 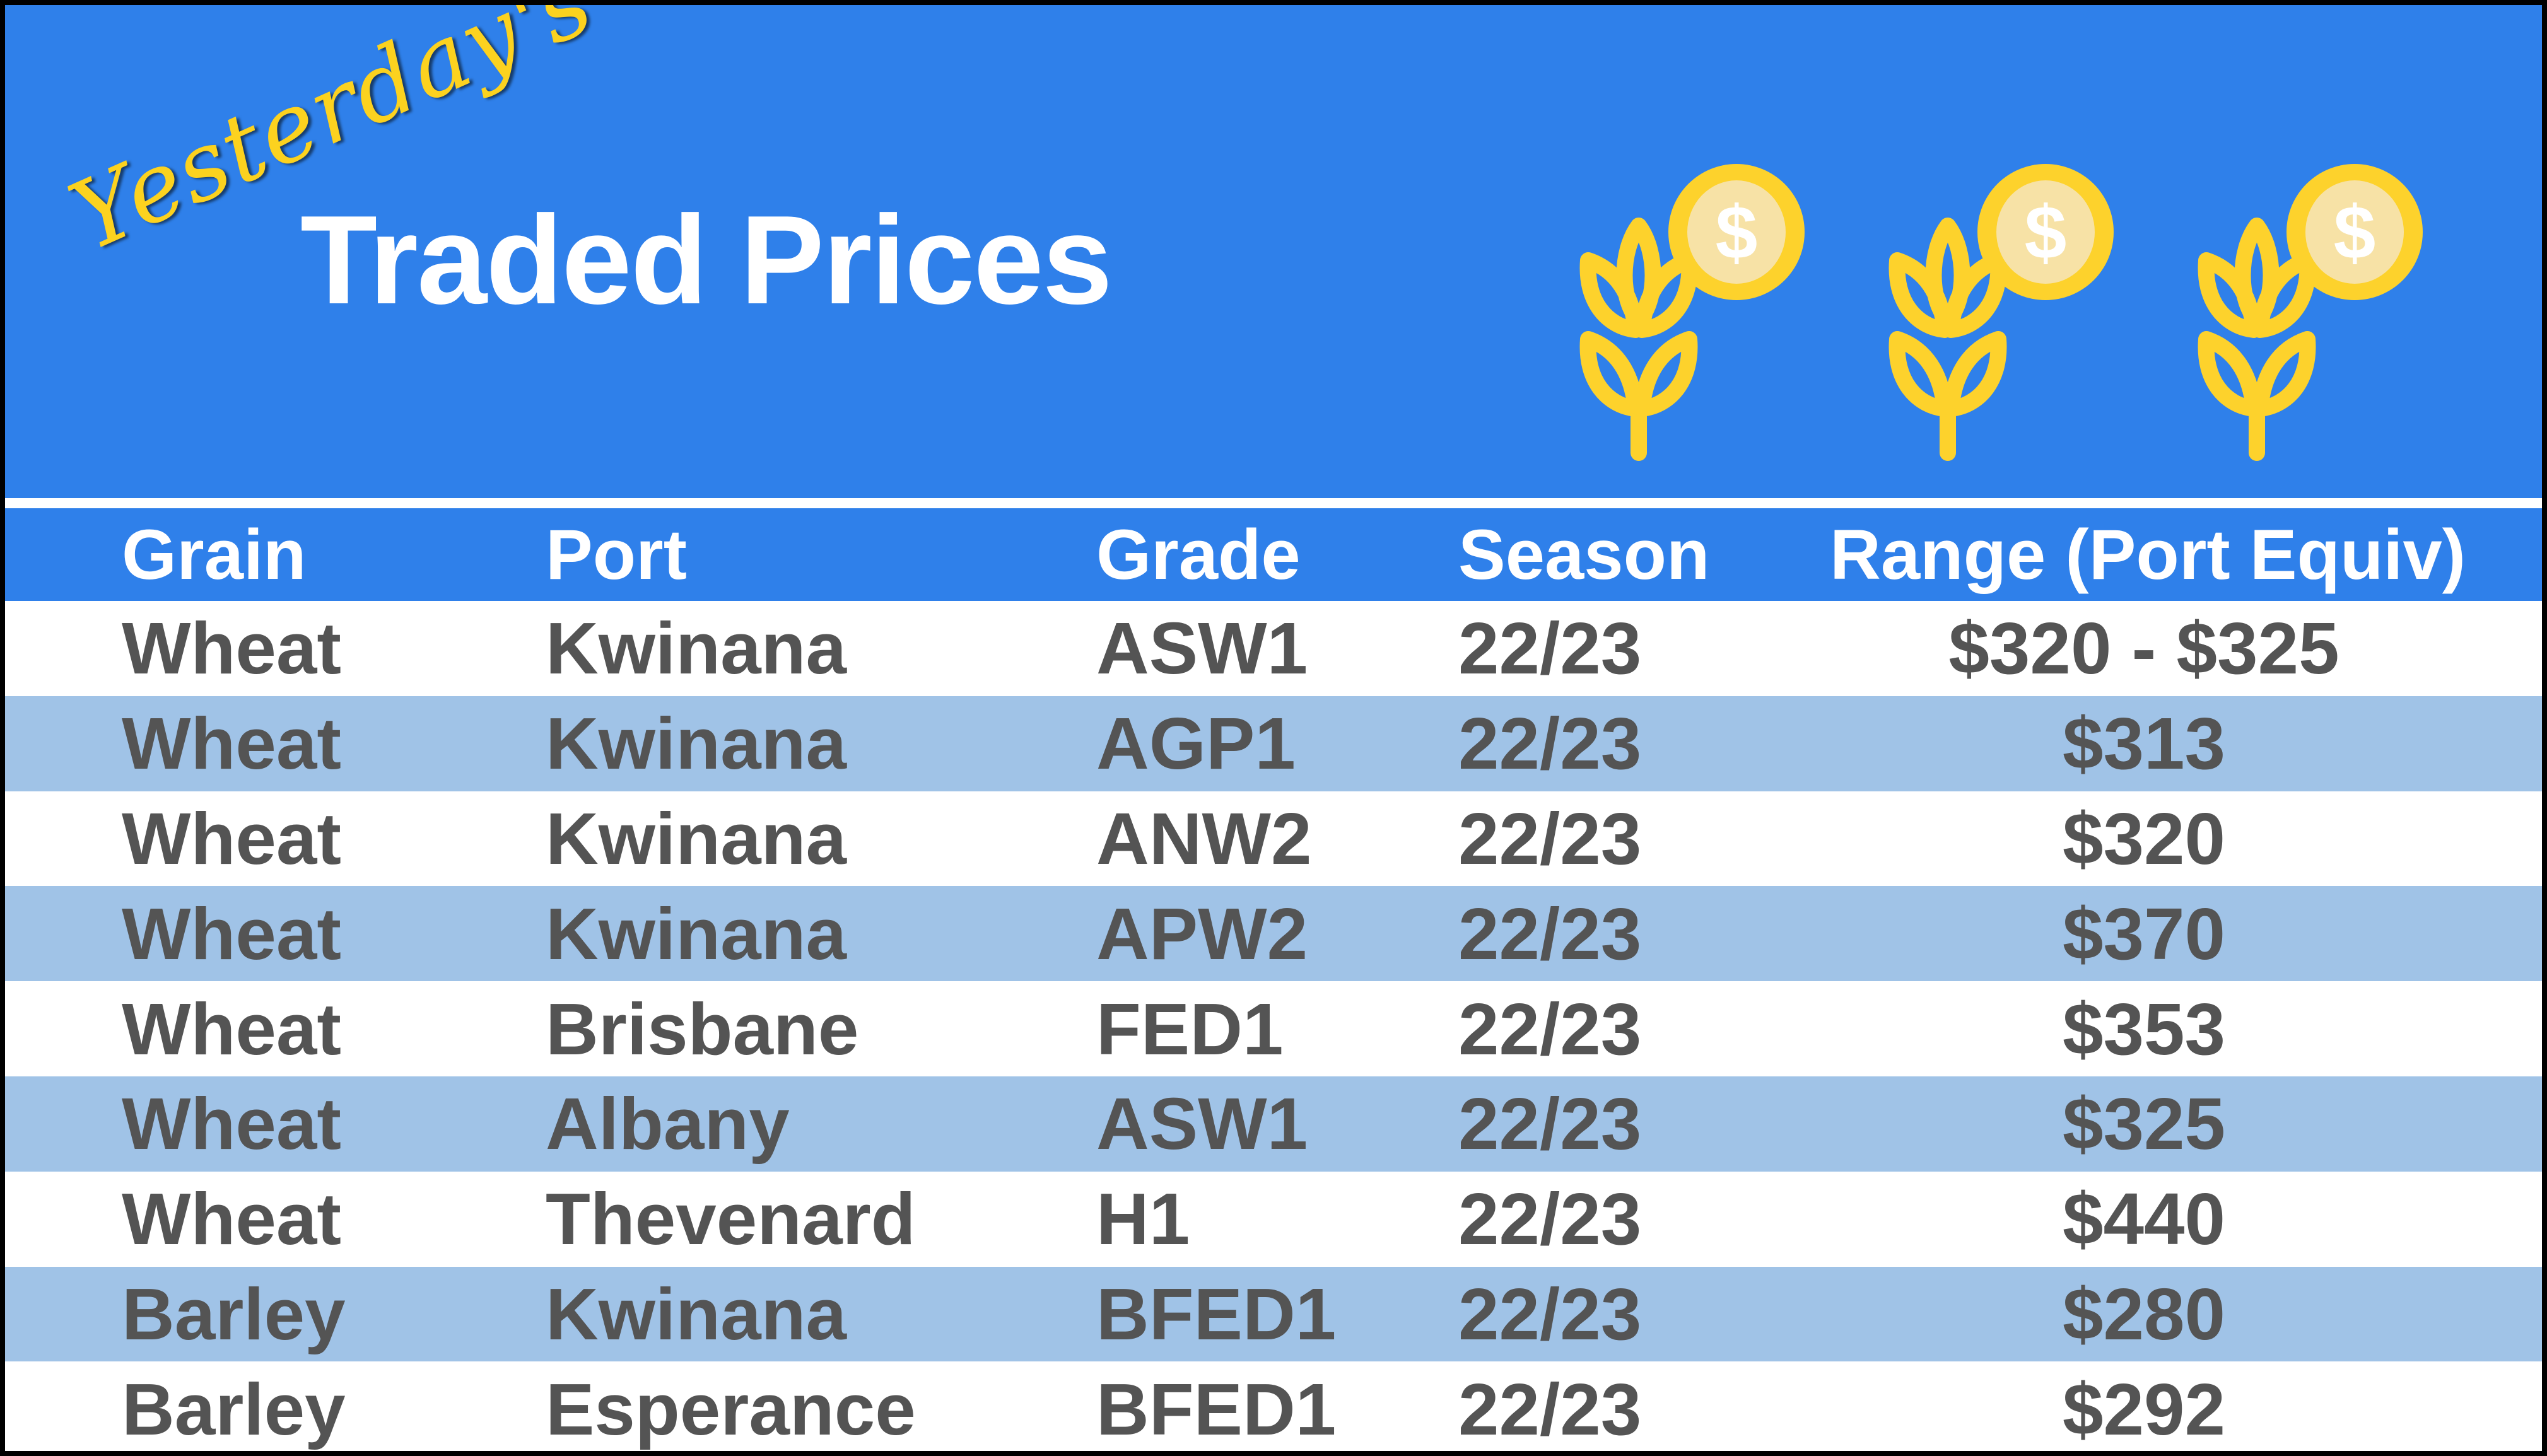 I want to click on table-row: Wheat Kwinana AGP1 22/23 $313, so click(x=1273, y=743).